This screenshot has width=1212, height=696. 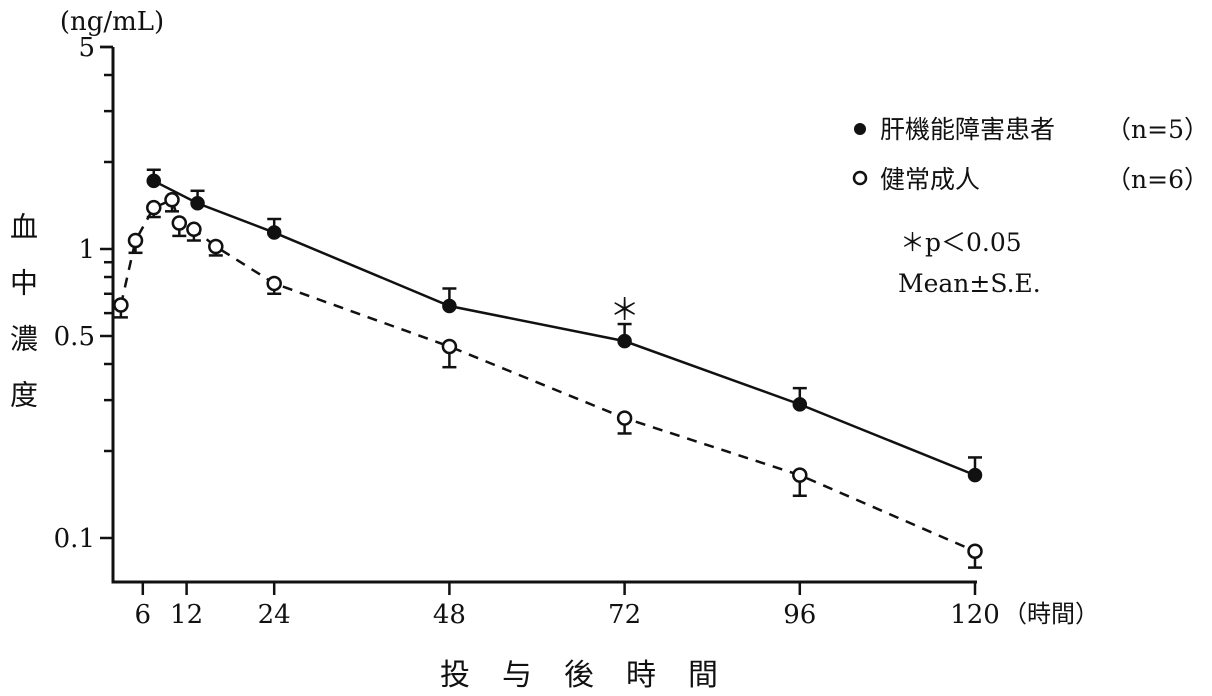 I want to click on x-tick-label: 72, so click(x=624, y=615).